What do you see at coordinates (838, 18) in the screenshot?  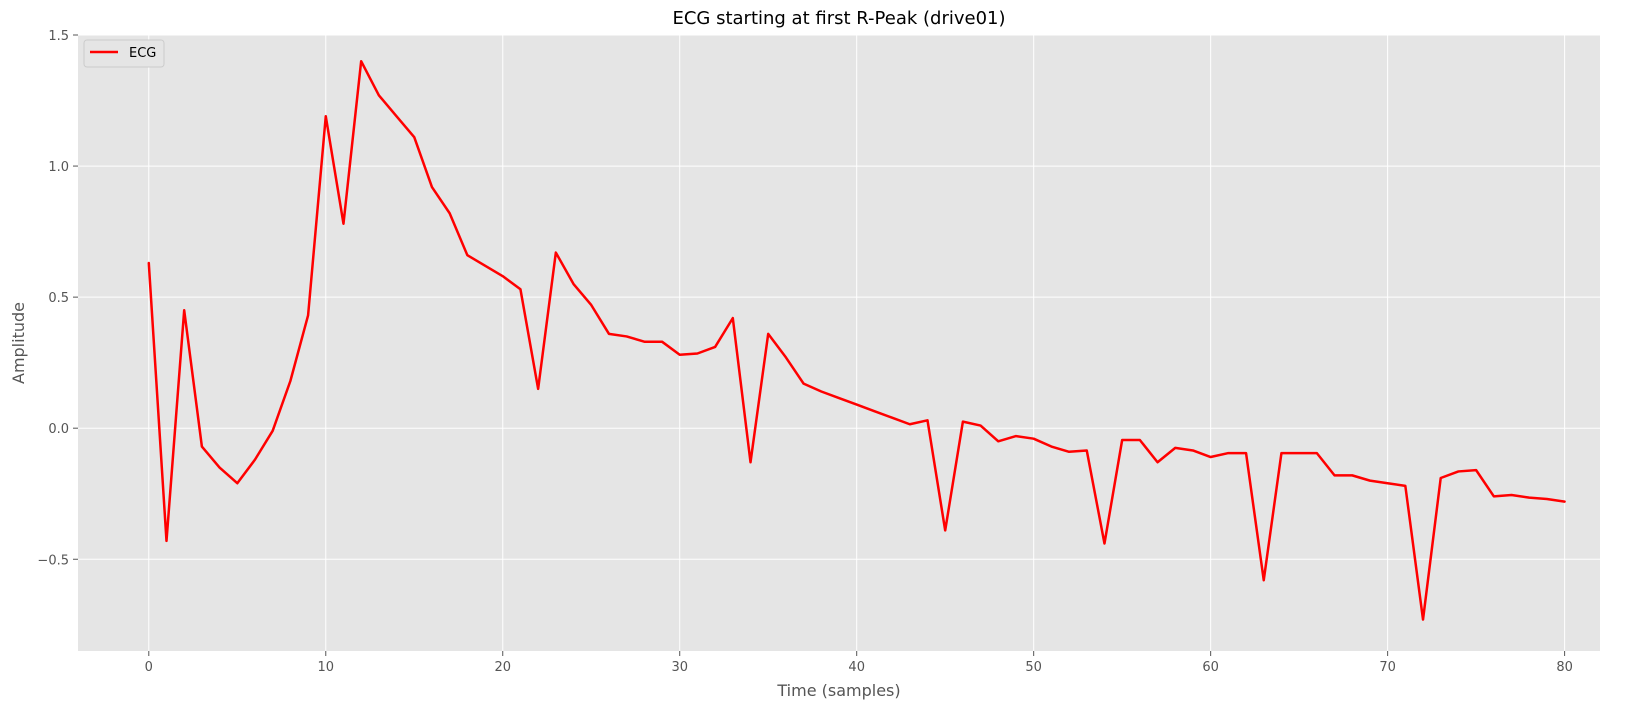 I see `chart-title: ECG starting at first R-Peak (drive01)` at bounding box center [838, 18].